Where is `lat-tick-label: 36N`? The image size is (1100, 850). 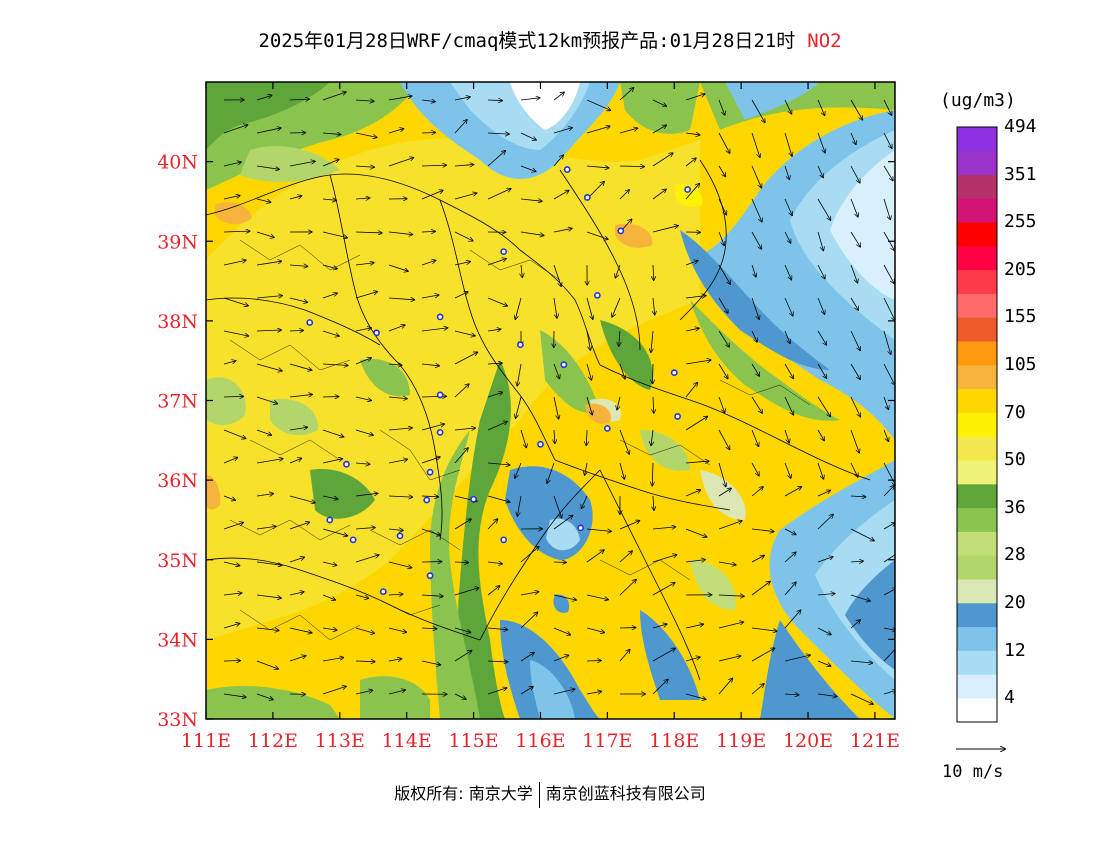
lat-tick-label: 36N is located at coordinates (177, 481).